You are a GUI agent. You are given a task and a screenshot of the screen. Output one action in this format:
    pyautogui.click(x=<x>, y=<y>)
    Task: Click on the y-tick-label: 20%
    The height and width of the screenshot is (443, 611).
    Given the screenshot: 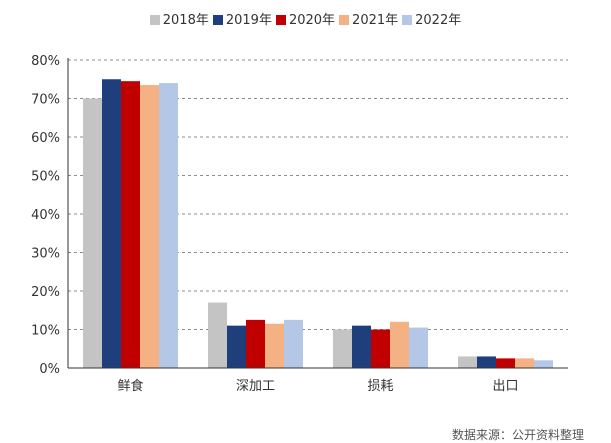 What is the action you would take?
    pyautogui.click(x=45, y=292)
    